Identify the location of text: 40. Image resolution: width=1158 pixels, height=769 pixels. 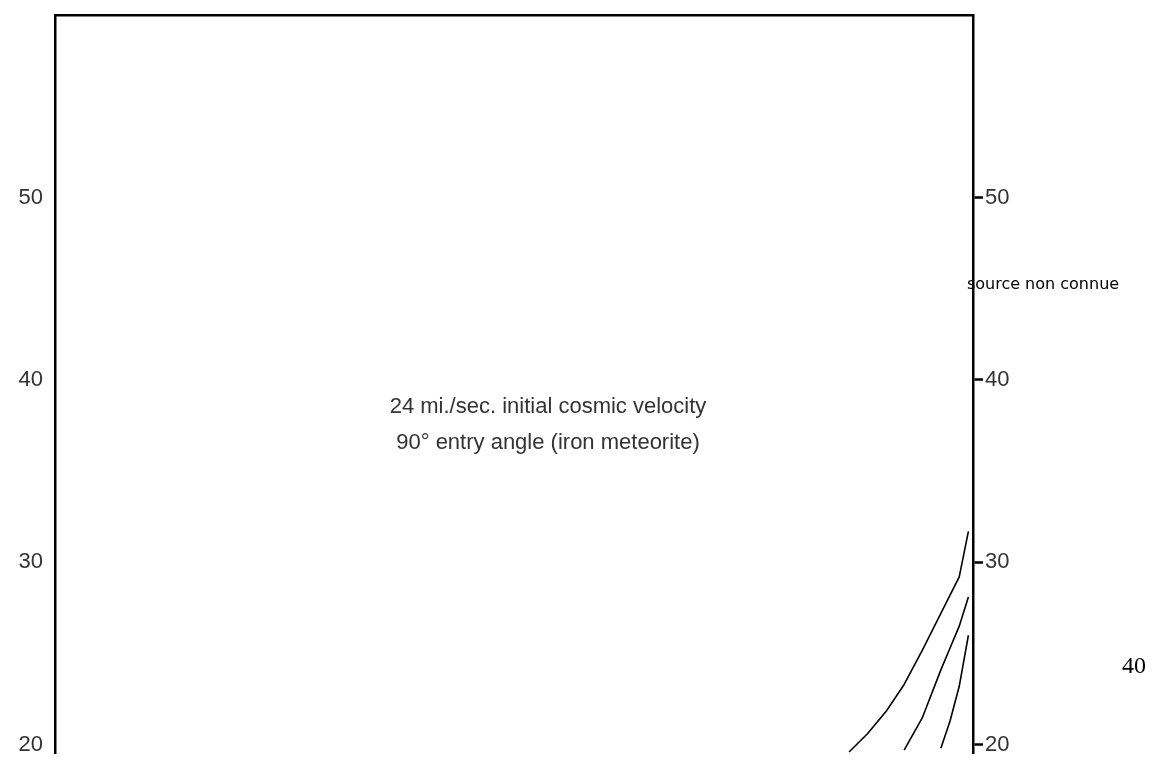
(1134, 665).